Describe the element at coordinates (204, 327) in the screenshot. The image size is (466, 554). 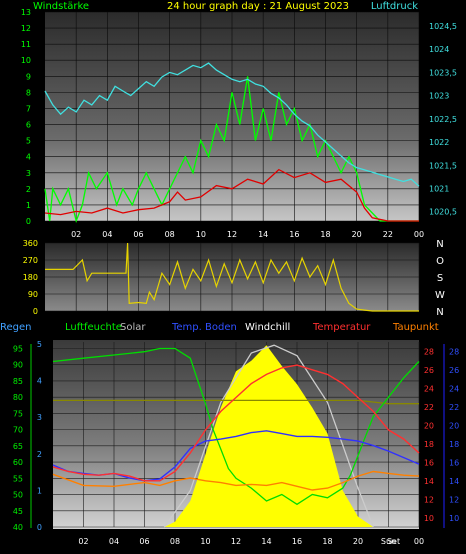
I see `legend-temp-boden: Temp. Boden` at that location.